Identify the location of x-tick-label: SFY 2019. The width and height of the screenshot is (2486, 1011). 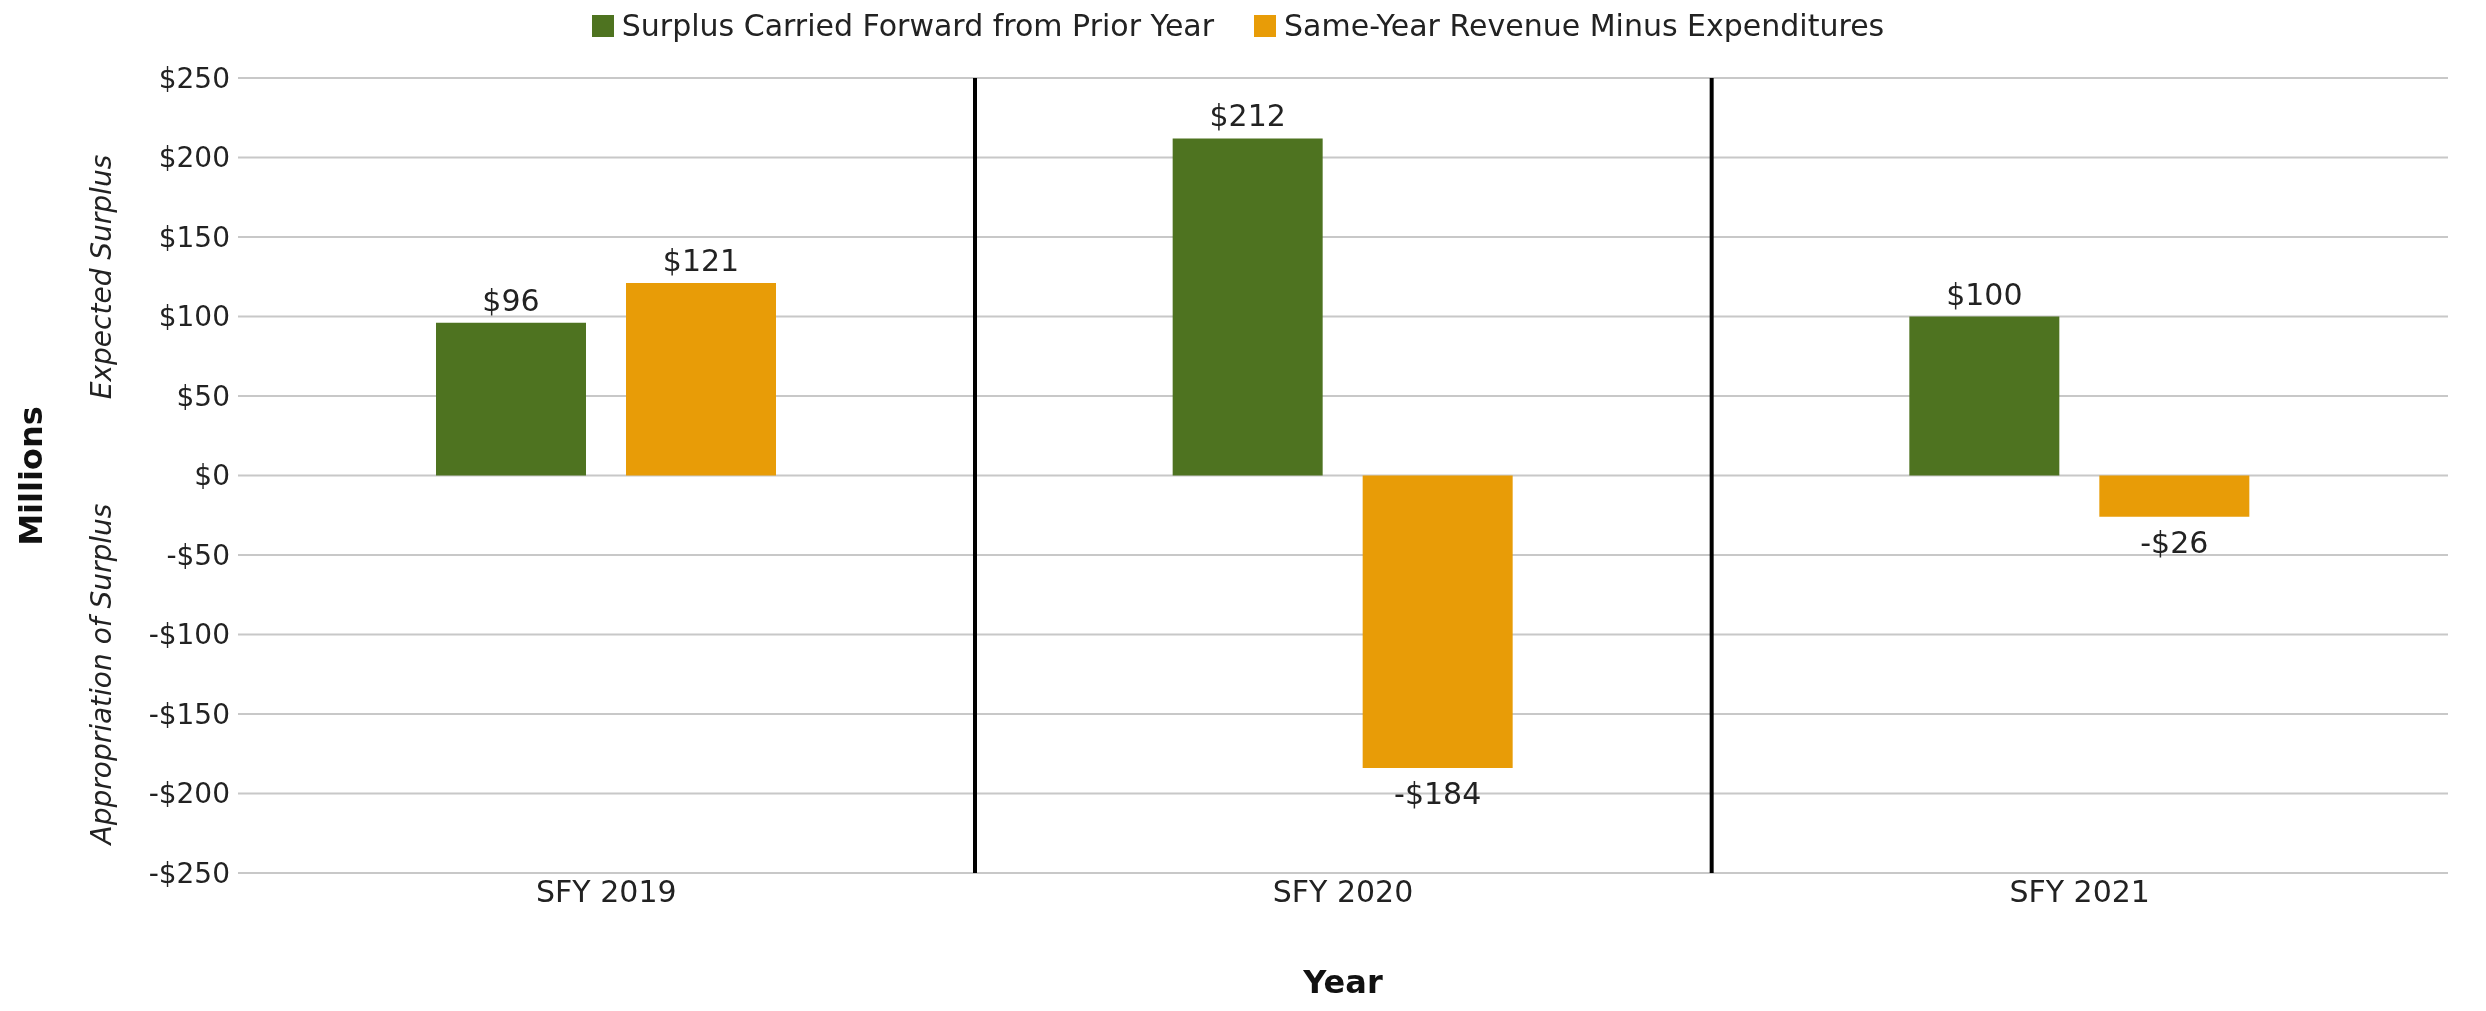
(606, 892).